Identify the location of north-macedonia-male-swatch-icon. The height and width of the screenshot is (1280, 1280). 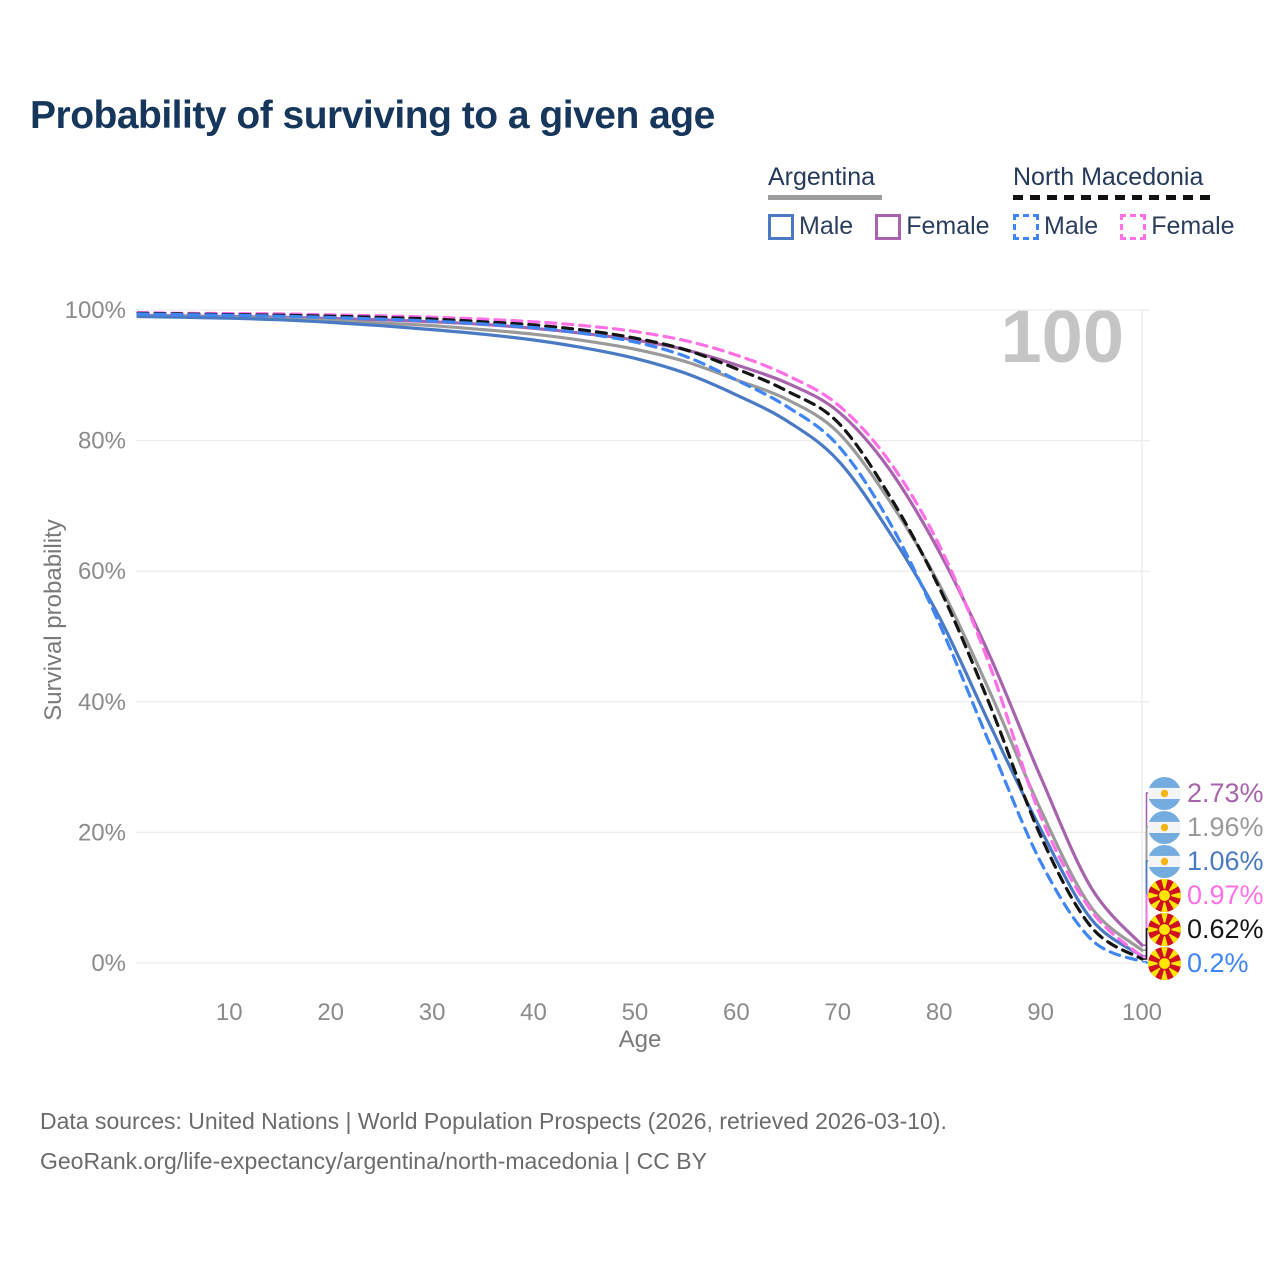
(1026, 226).